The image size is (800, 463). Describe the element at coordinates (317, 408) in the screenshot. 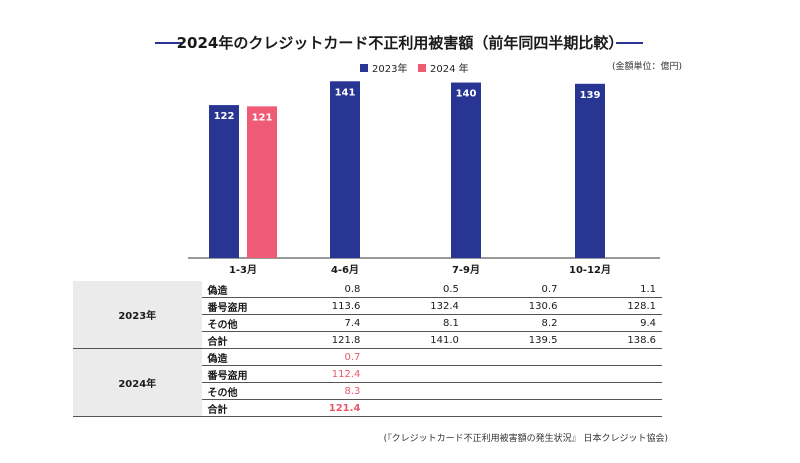

I see `table-cell: 121.4` at that location.